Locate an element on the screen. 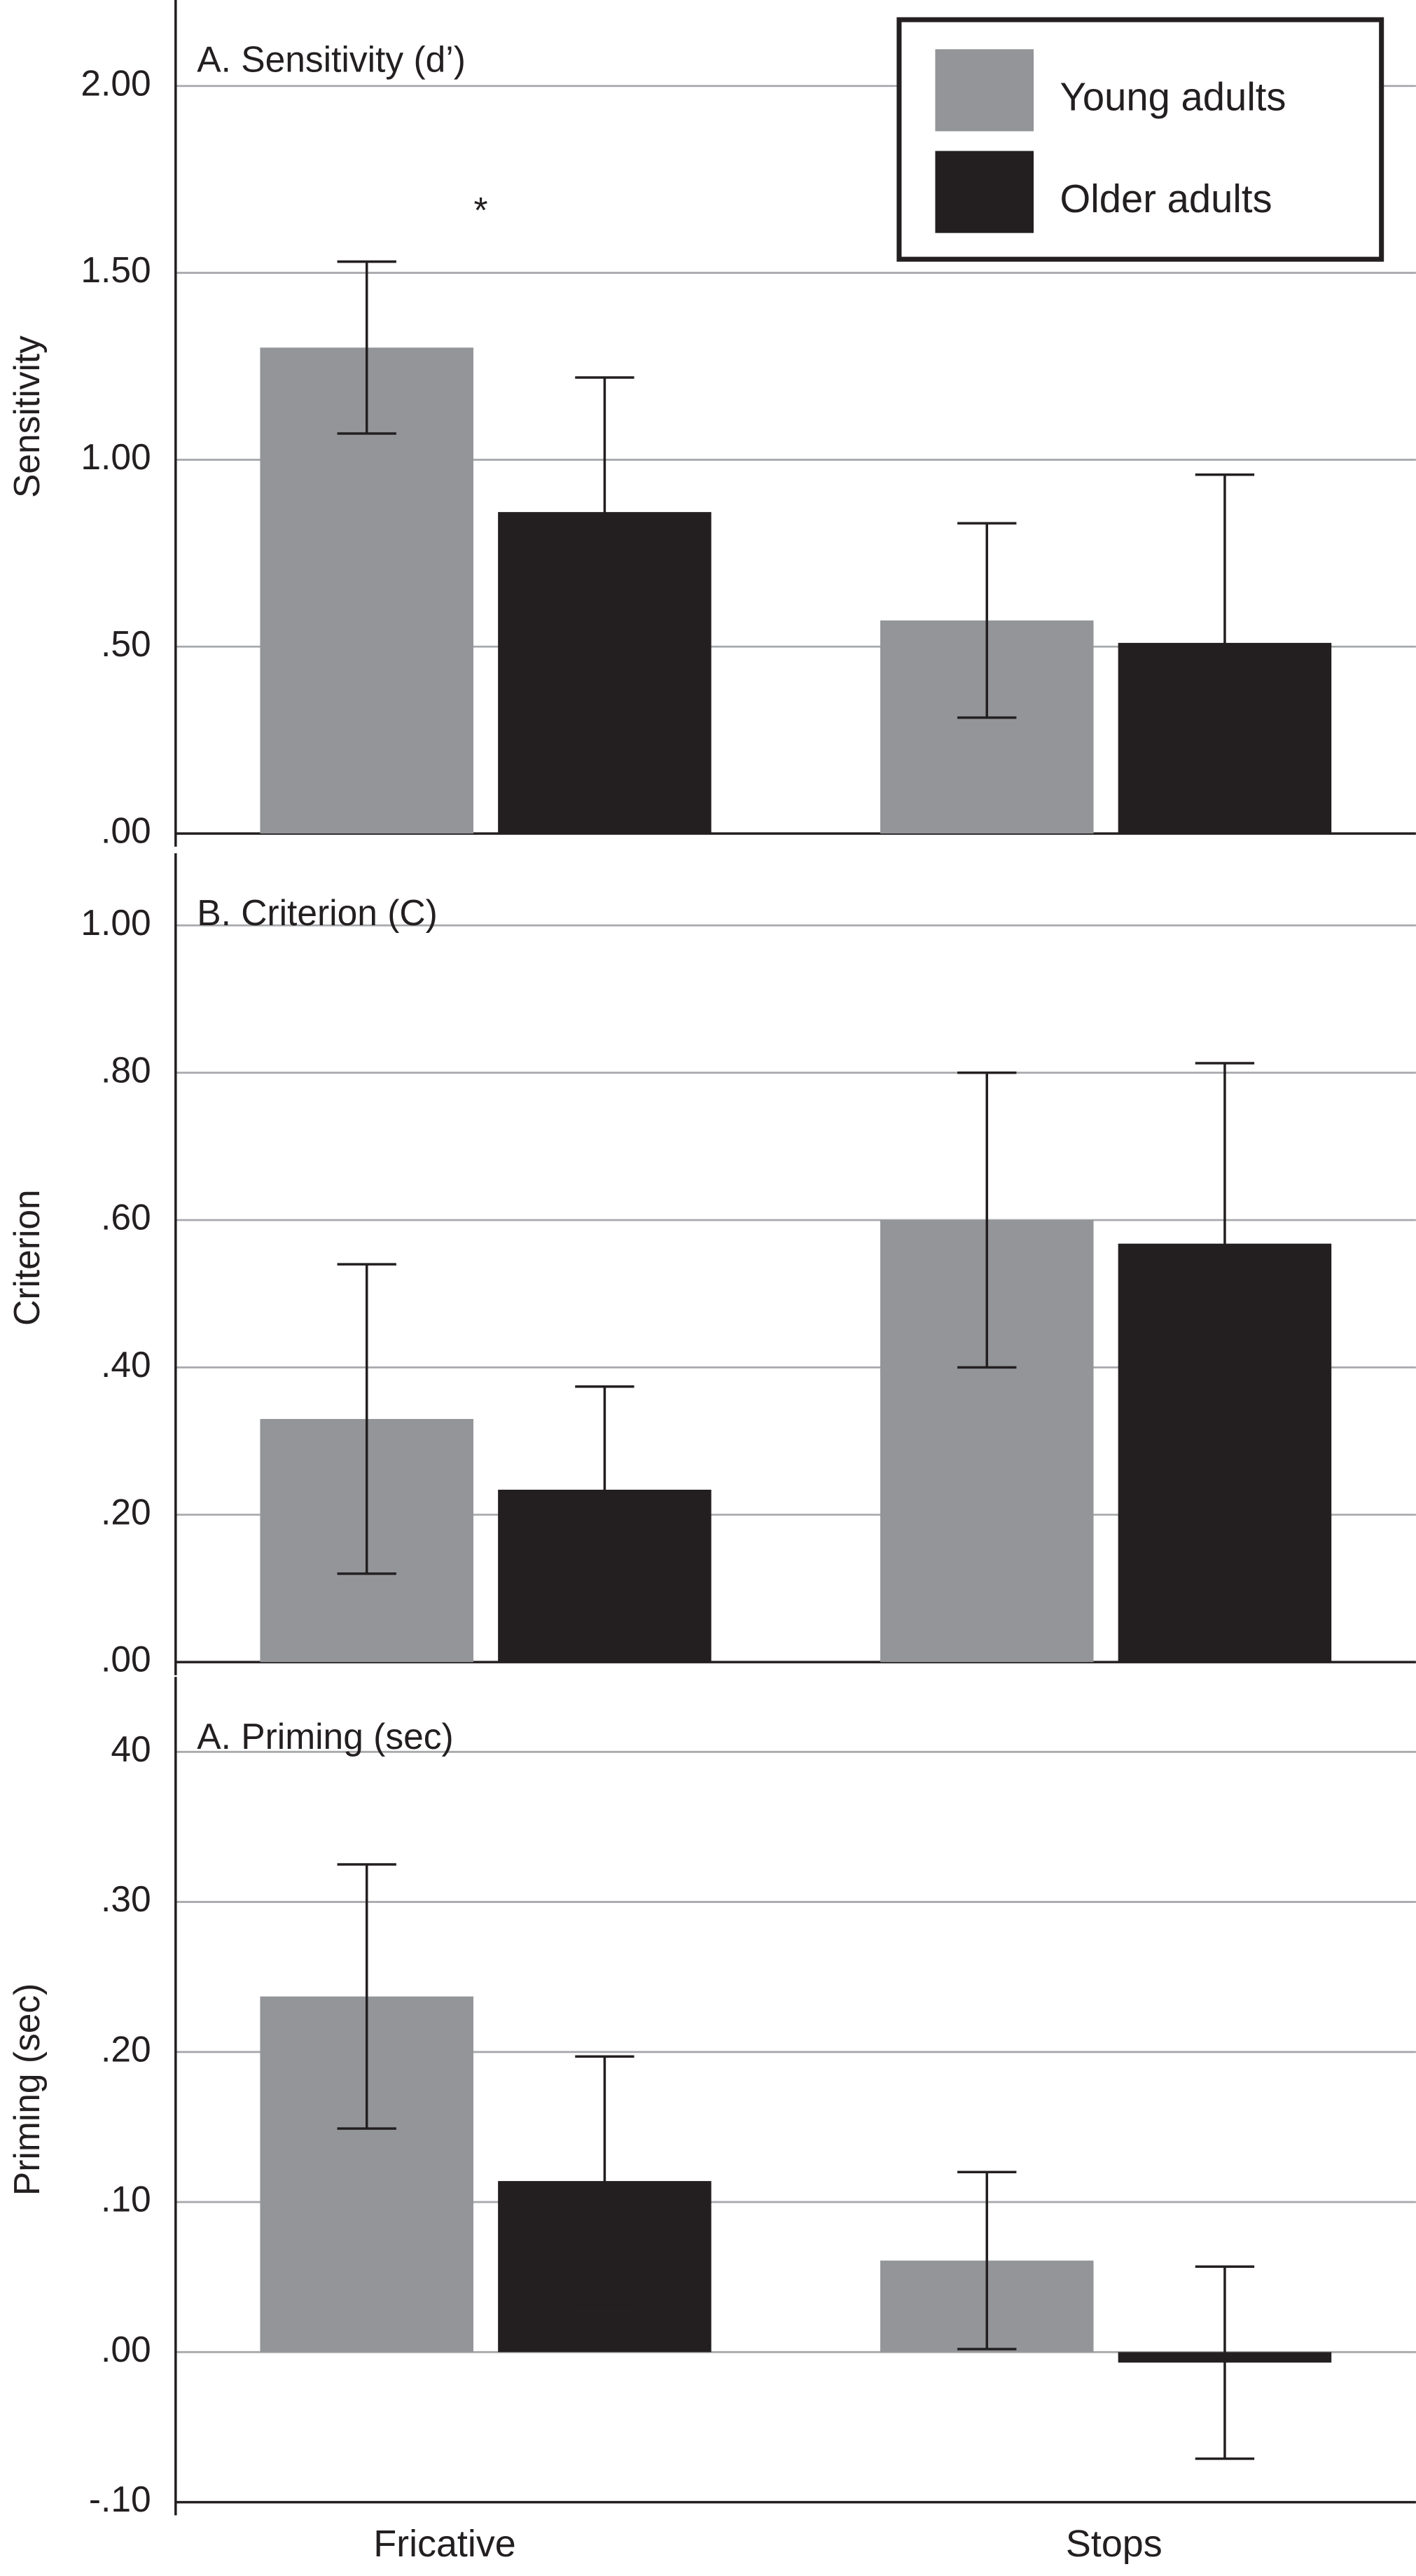 This screenshot has height=2576, width=1416. y-tick-label: .60 is located at coordinates (126, 1218).